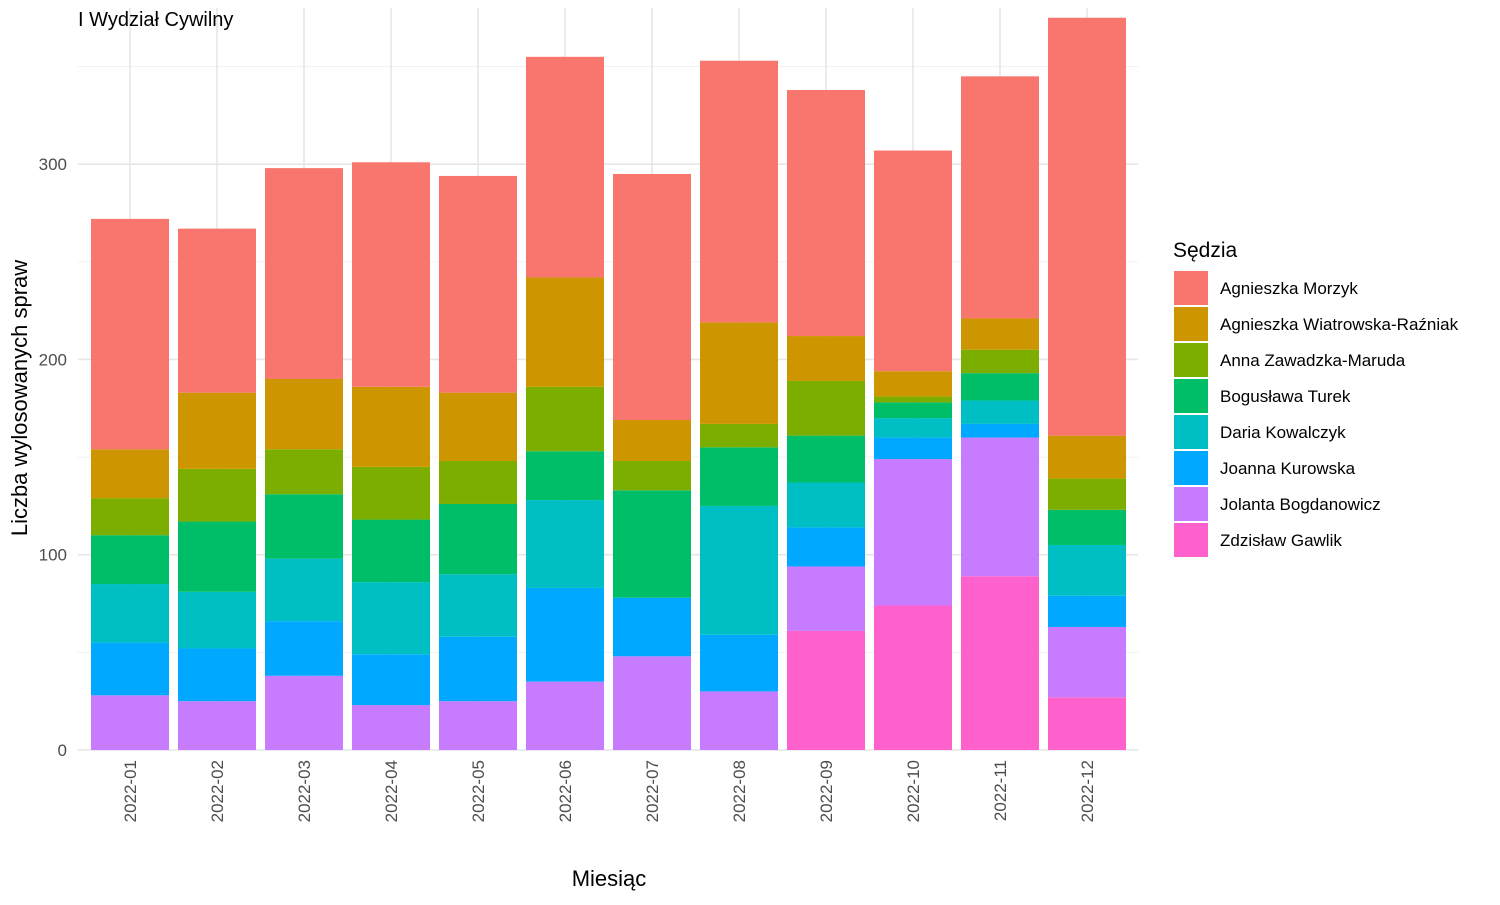 The width and height of the screenshot is (1500, 905). Describe the element at coordinates (739, 791) in the screenshot. I see `x-tick-label: 2022-08` at that location.